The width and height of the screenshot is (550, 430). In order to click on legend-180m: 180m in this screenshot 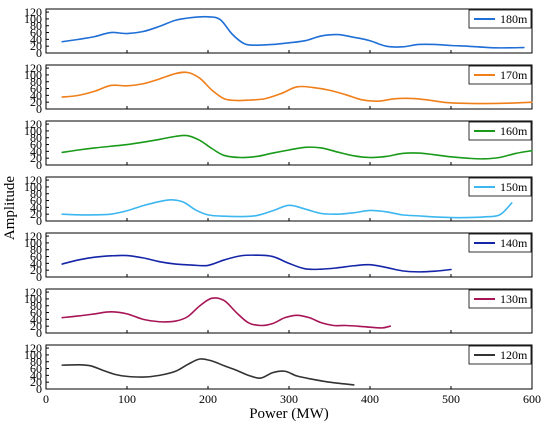, I will do `click(500, 19)`.